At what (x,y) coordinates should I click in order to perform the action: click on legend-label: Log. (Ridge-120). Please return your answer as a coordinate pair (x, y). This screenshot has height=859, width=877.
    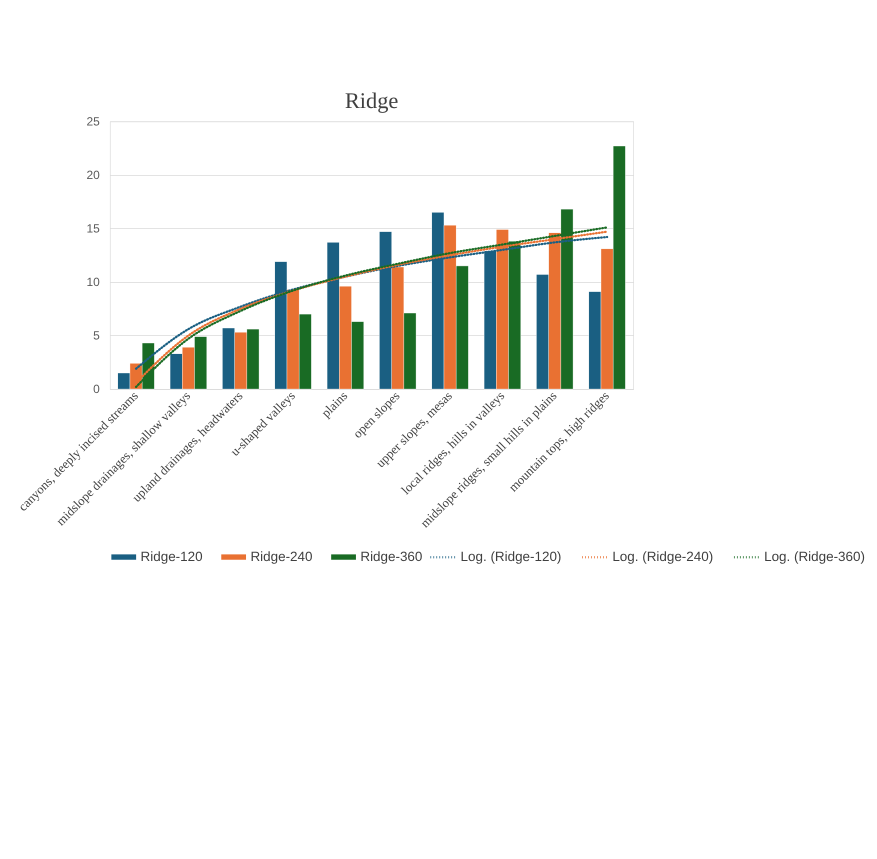
    Looking at the image, I should click on (511, 556).